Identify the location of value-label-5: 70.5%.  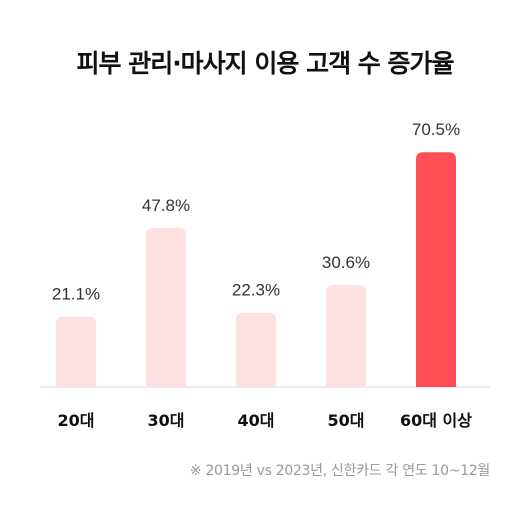
(436, 129).